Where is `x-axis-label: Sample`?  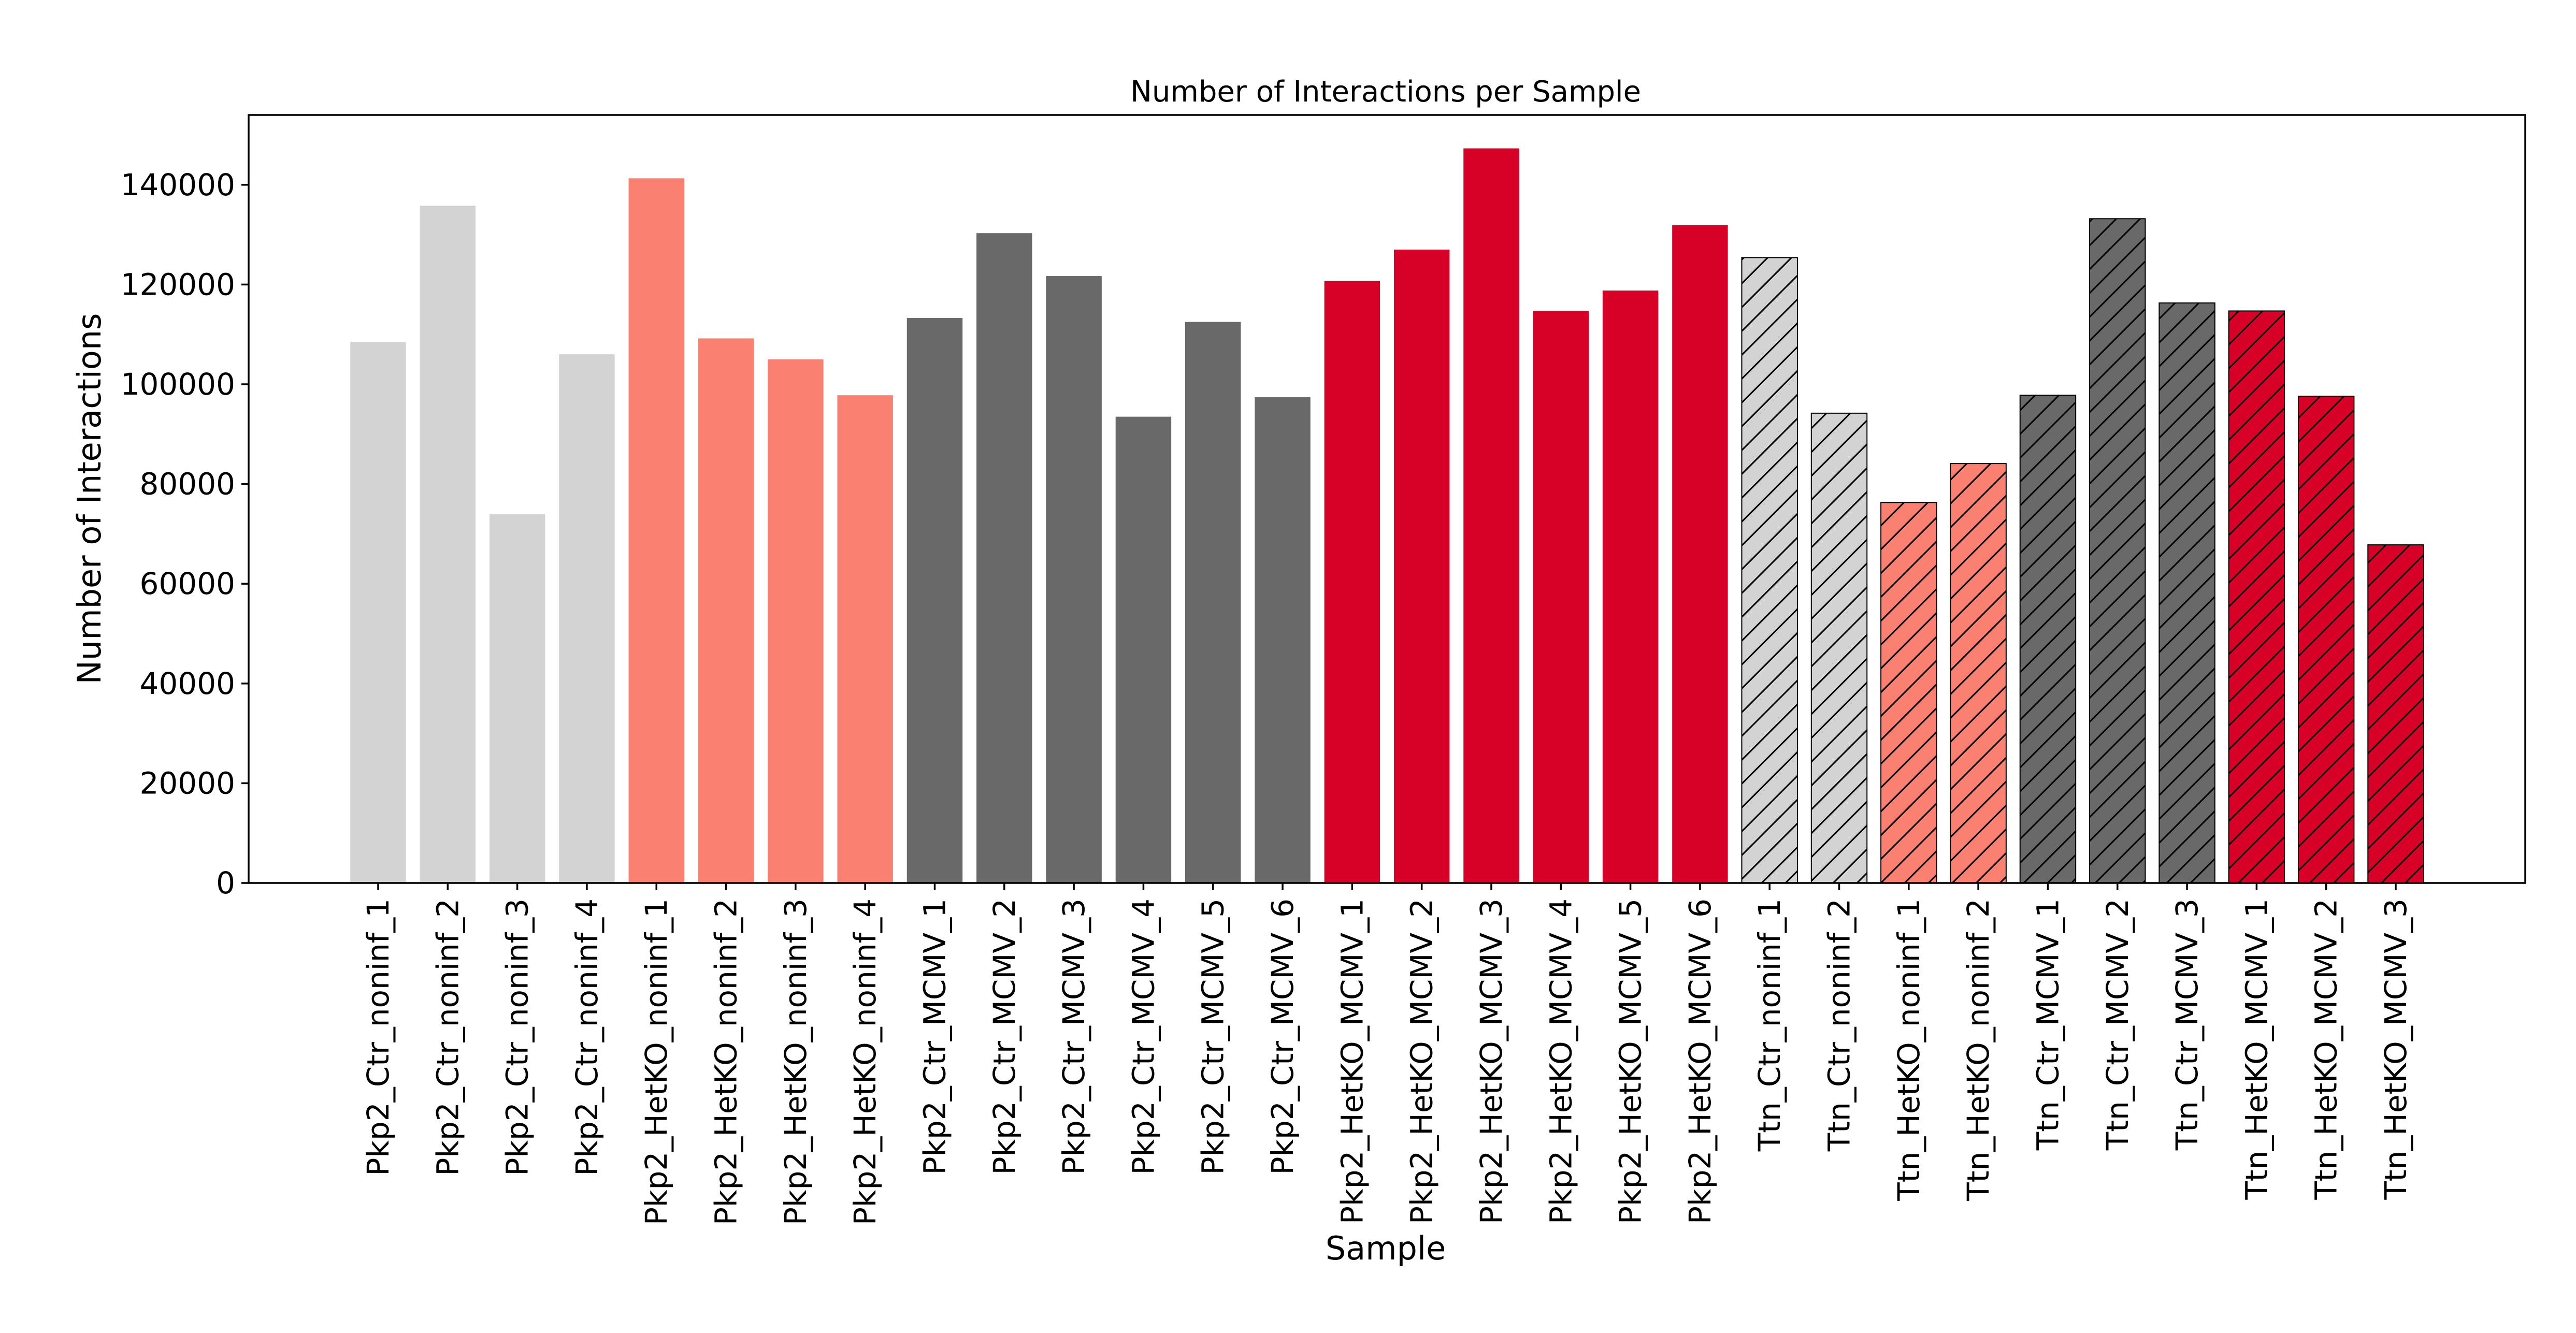 x-axis-label: Sample is located at coordinates (1386, 1248).